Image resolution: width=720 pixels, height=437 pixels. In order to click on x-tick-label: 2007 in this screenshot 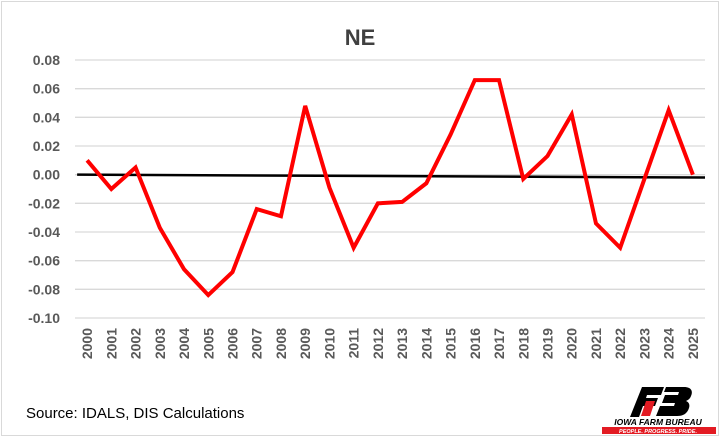, I will do `click(257, 343)`.